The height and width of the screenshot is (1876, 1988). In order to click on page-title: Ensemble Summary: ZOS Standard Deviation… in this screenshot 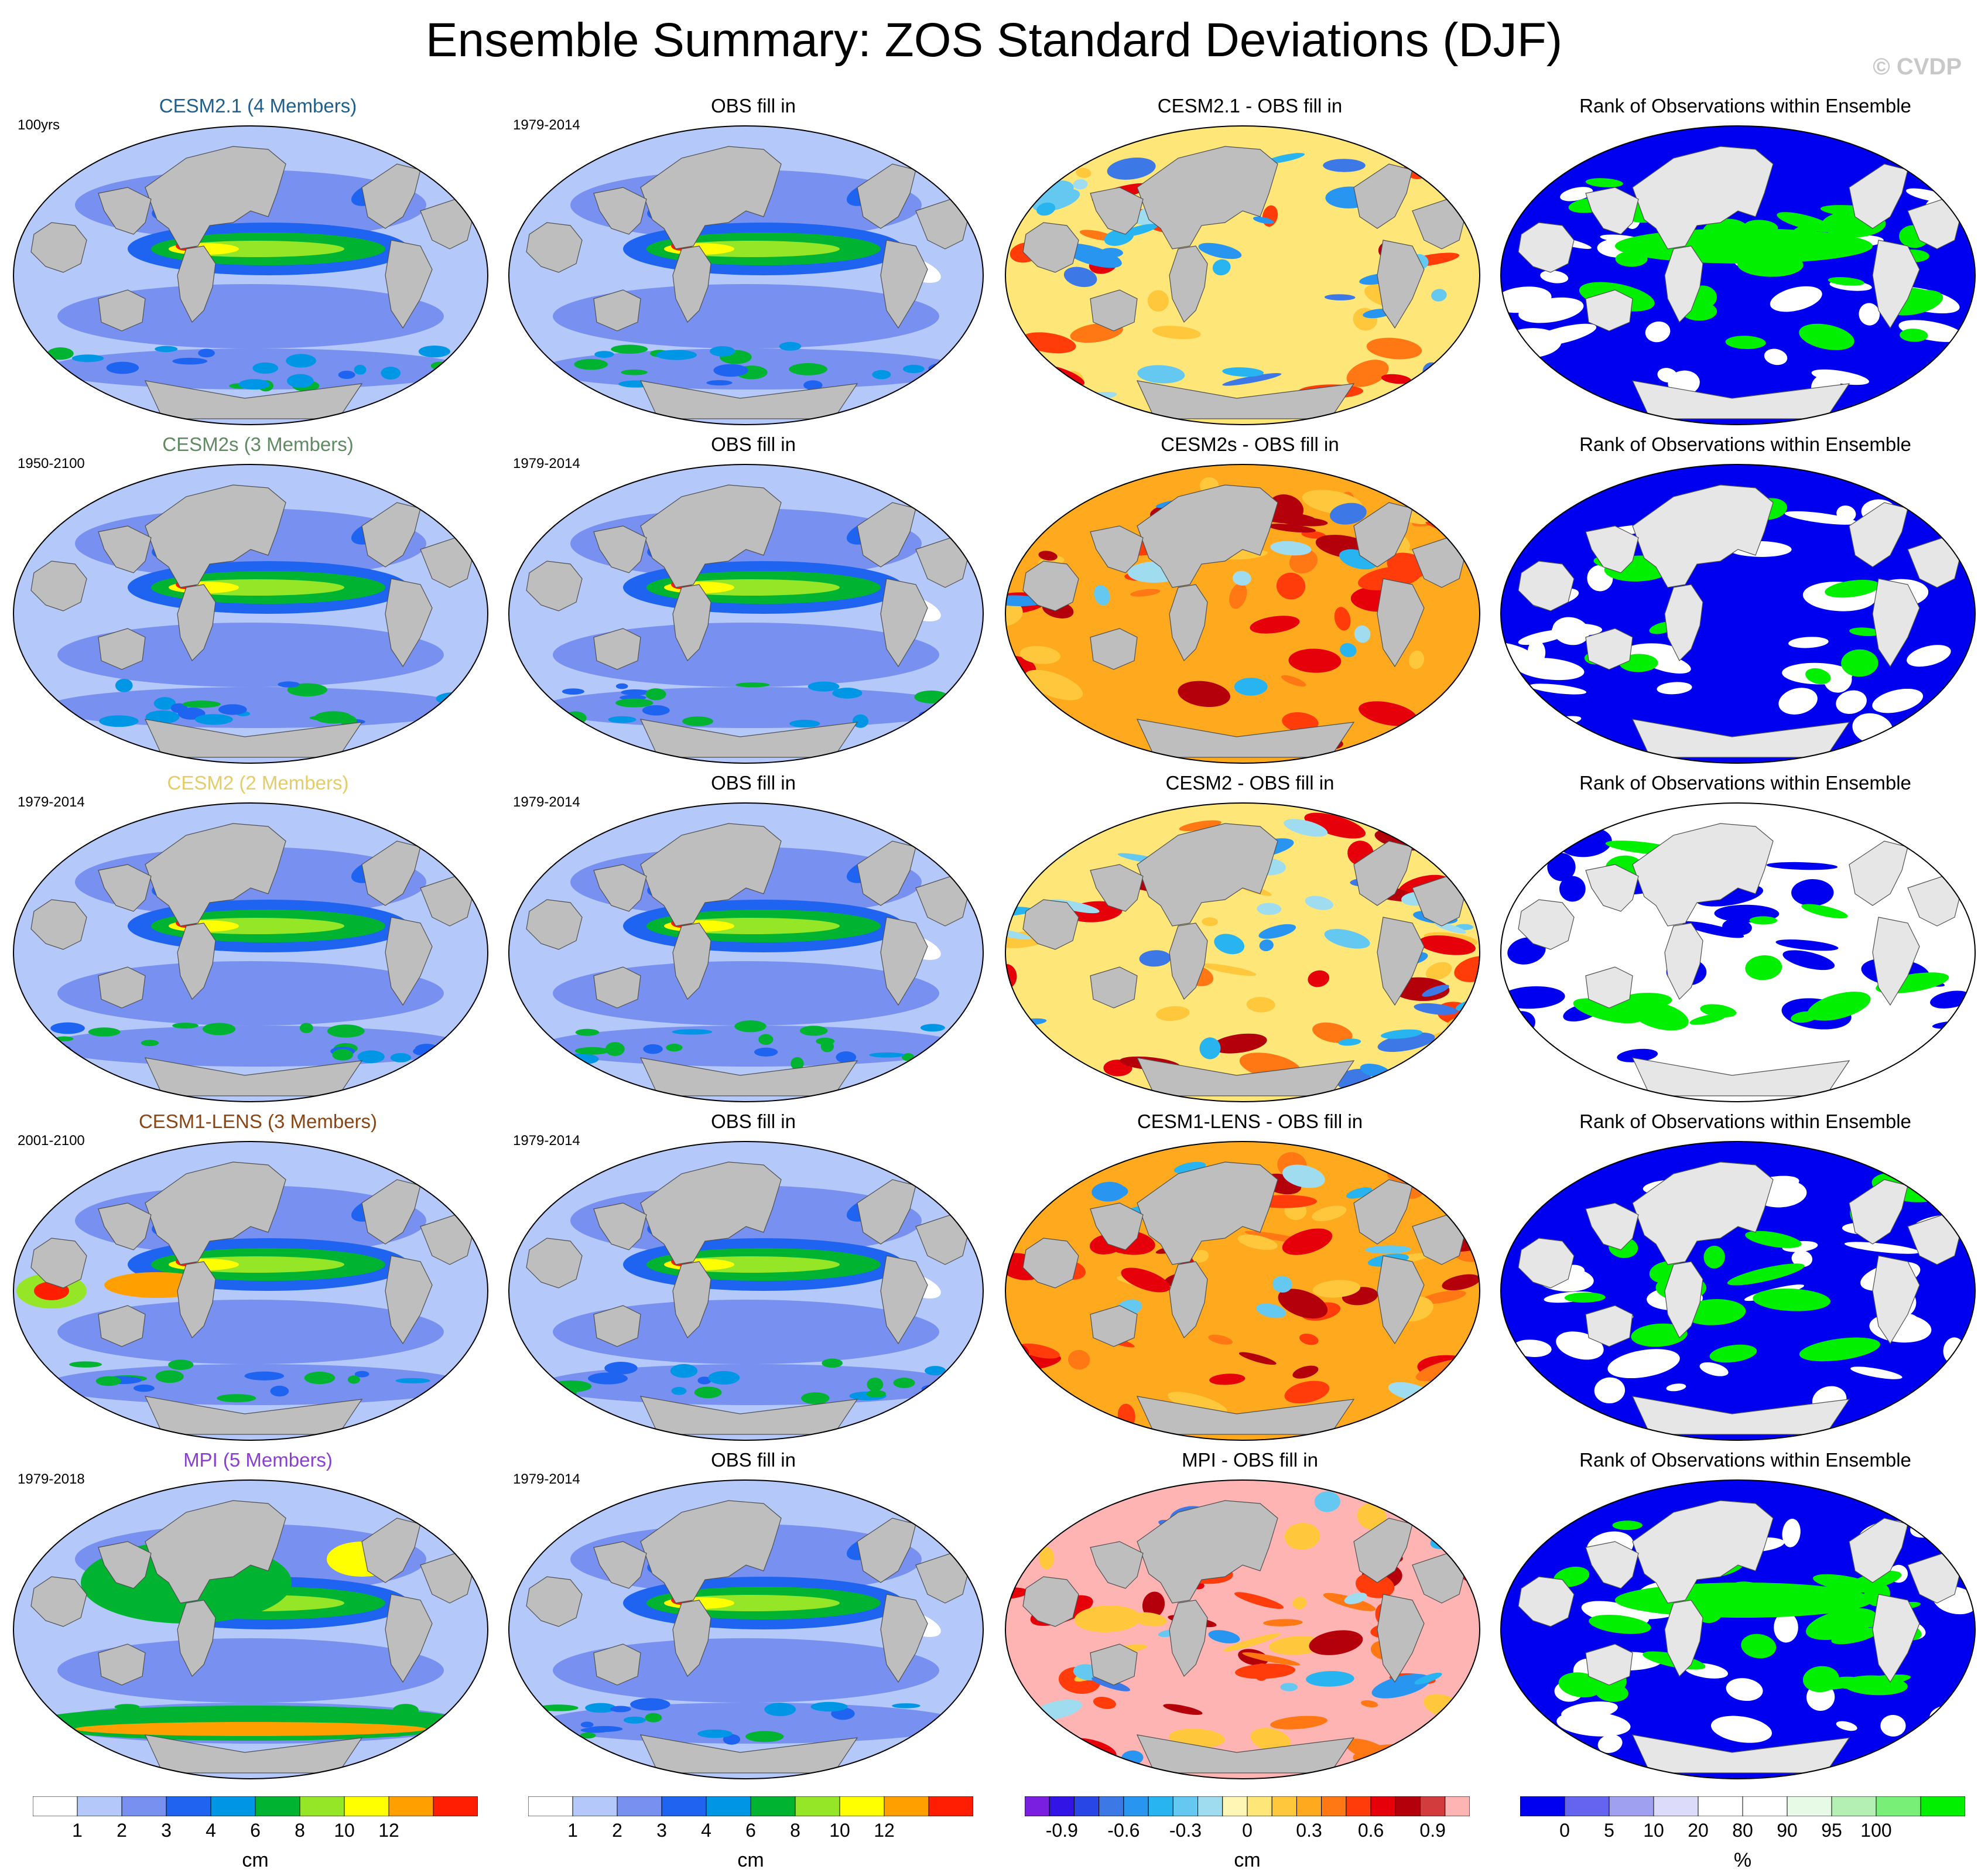, I will do `click(994, 40)`.